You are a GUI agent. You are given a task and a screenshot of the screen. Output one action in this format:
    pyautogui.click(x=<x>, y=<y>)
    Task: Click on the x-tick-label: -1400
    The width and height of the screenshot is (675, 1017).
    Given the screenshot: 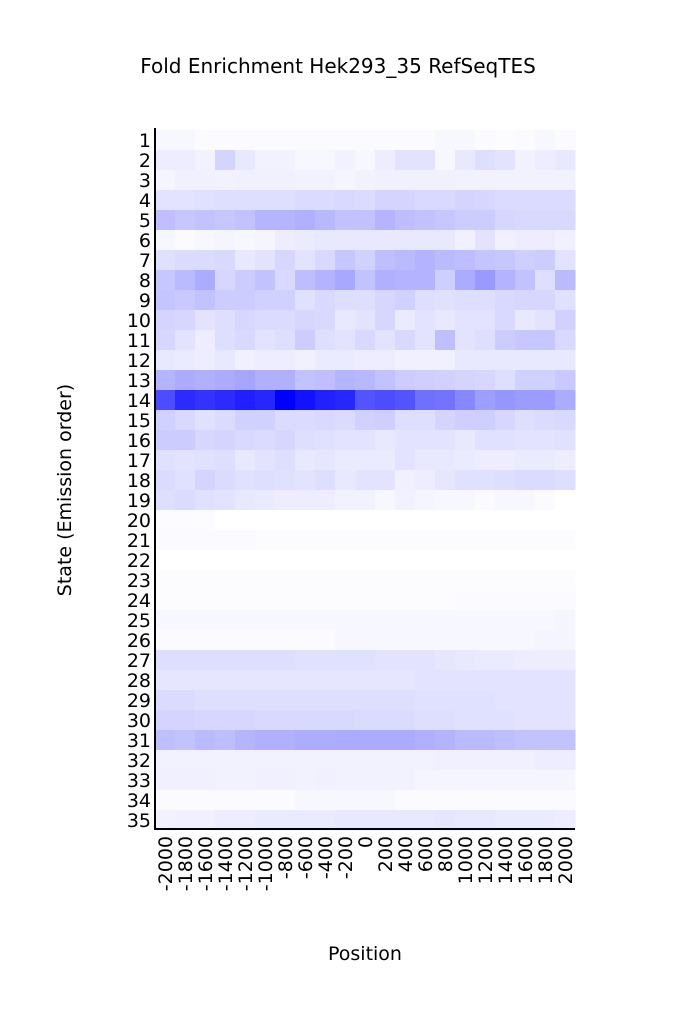 What is the action you would take?
    pyautogui.click(x=226, y=863)
    